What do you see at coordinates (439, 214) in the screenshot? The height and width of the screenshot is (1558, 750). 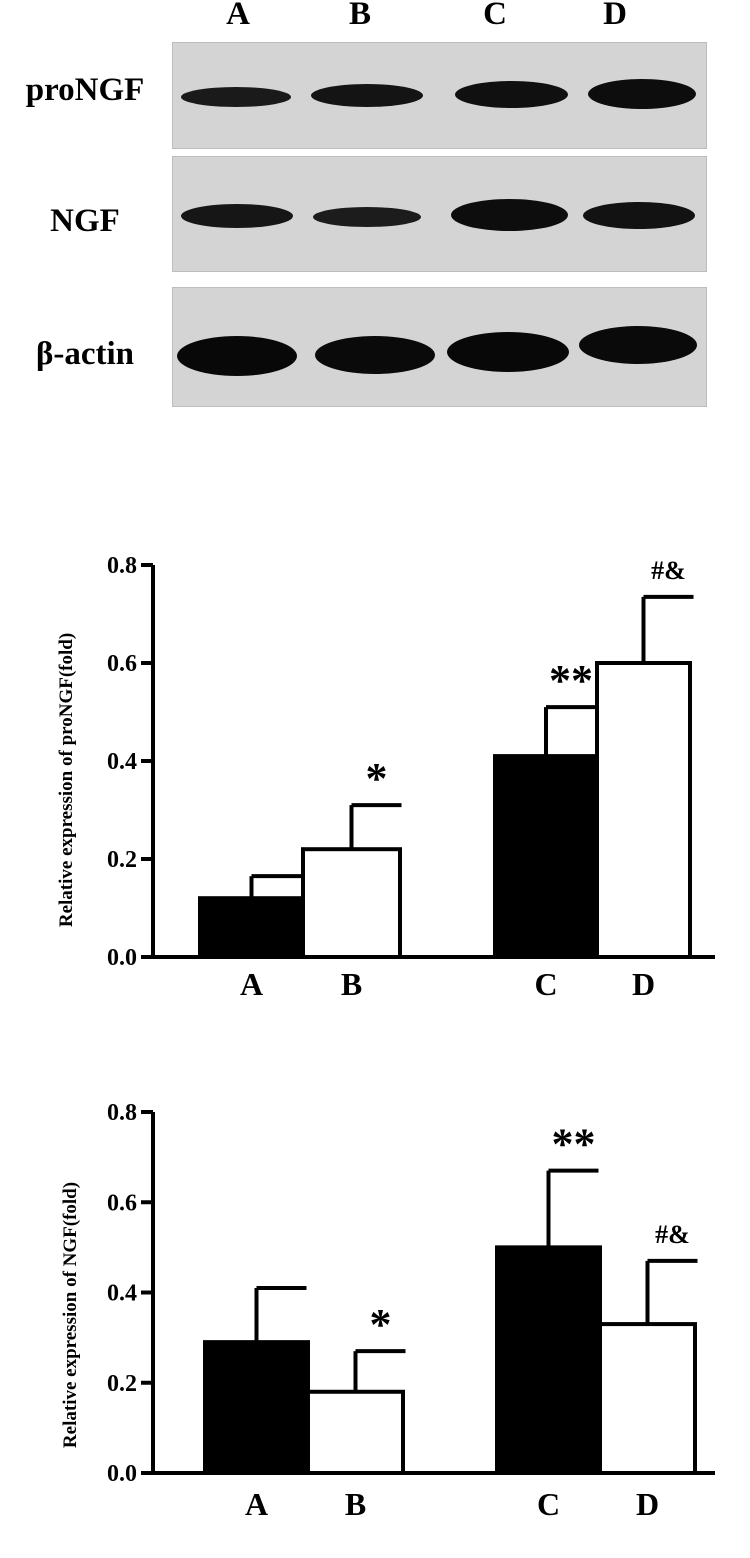 I see `blot-strip-ngf` at bounding box center [439, 214].